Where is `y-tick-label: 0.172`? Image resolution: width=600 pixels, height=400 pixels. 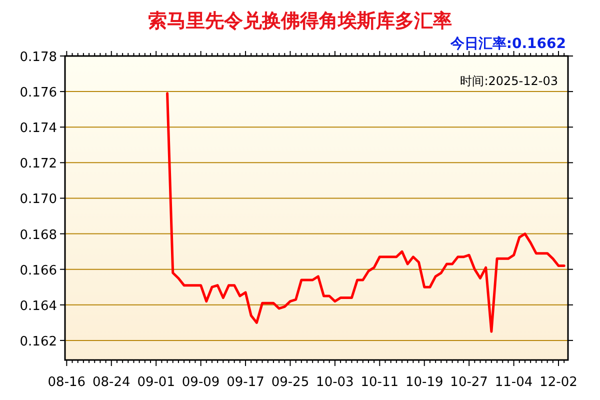
y-tick-label: 0.172 is located at coordinates (38, 164).